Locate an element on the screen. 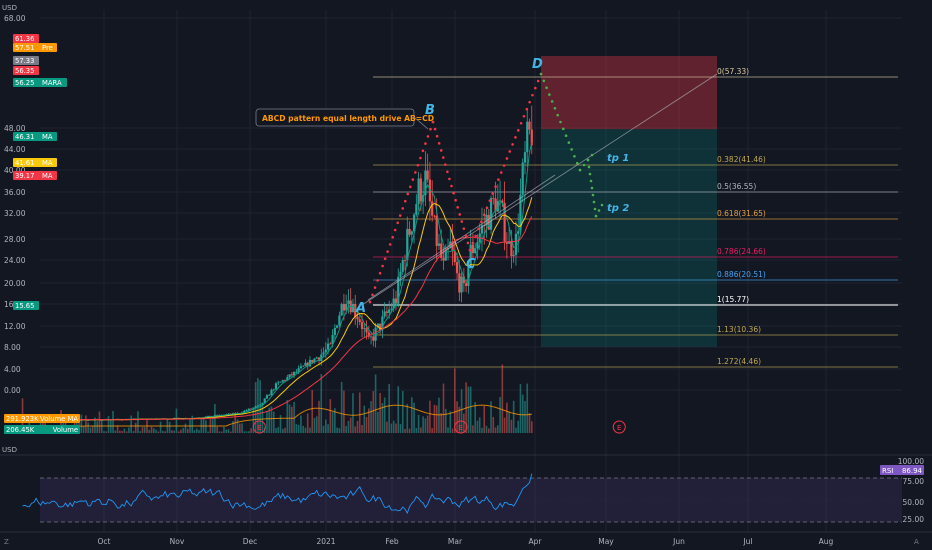 This screenshot has width=932, height=550. volume-badge-value: 291.923K is located at coordinates (22, 419).